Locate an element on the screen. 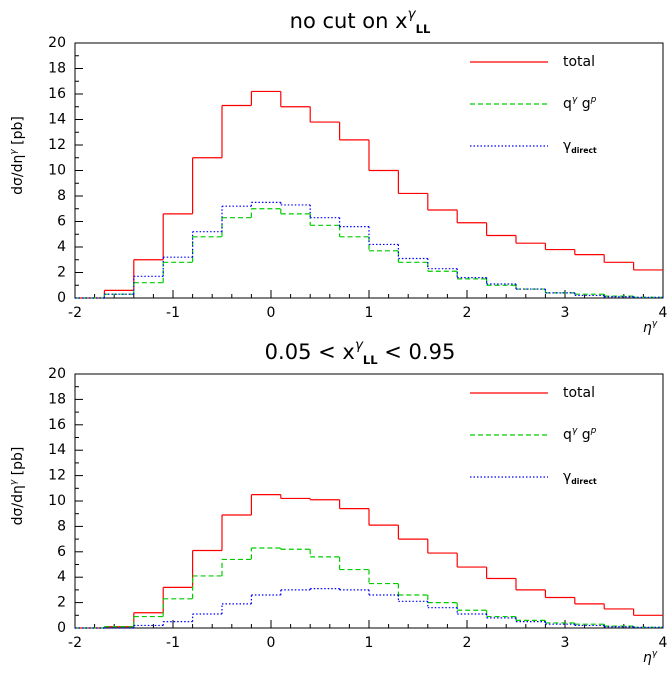 Image resolution: width=668 pixels, height=677 pixels. text-part: no cut on x is located at coordinates (349, 21).